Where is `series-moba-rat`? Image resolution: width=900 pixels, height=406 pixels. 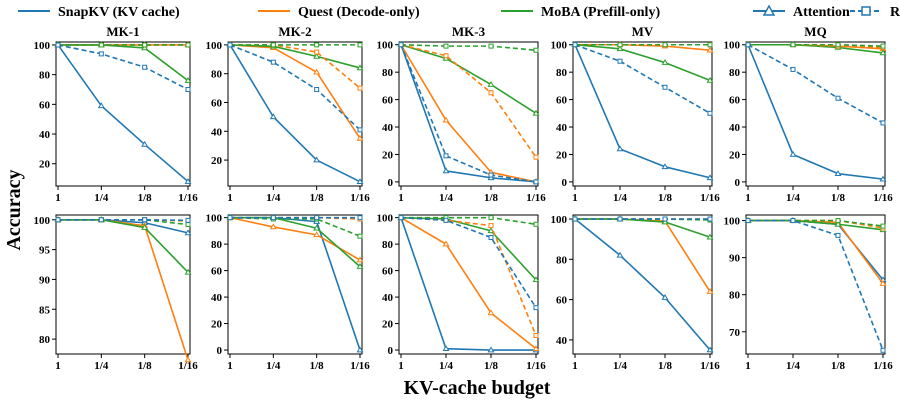 series-moba-rat is located at coordinates (815, 45).